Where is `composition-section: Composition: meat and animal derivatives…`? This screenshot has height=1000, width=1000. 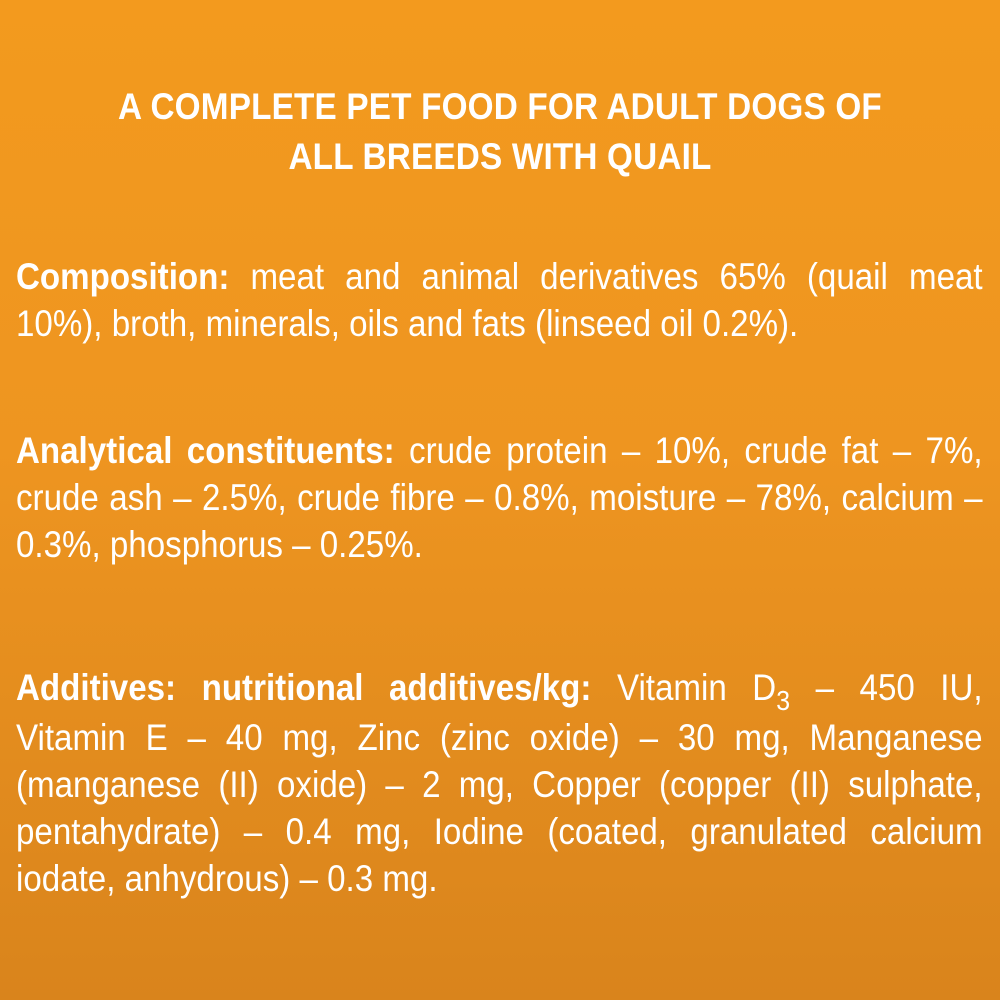
composition-section: Composition: meat and animal derivatives… is located at coordinates (499, 300).